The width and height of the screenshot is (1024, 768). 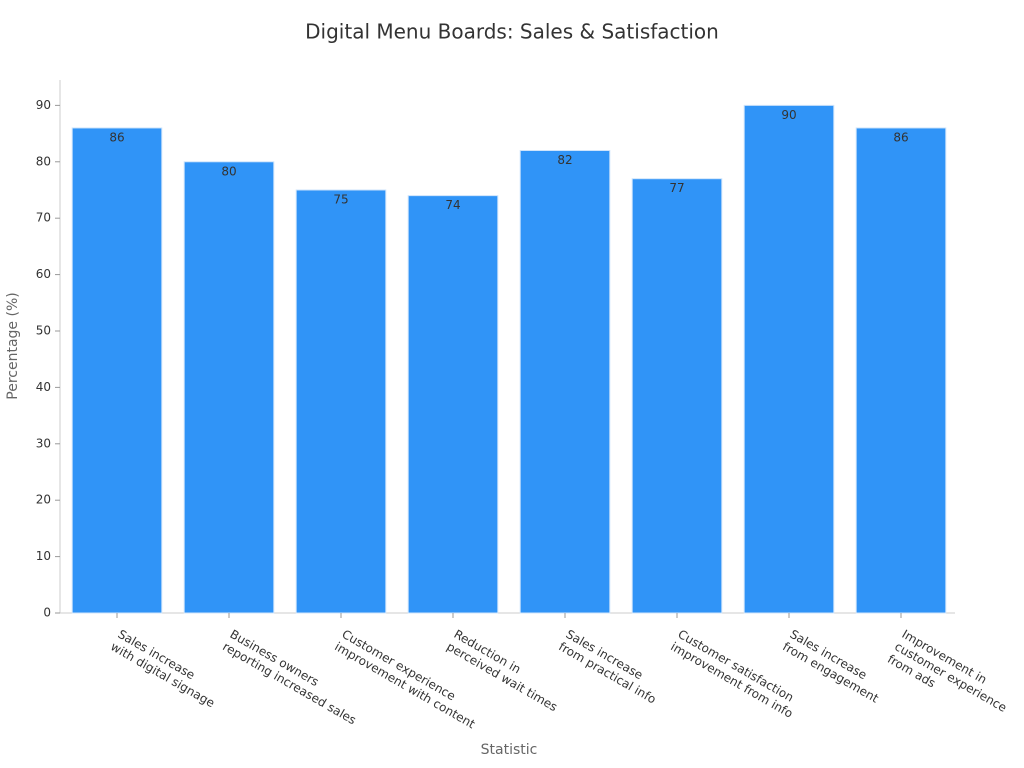 What do you see at coordinates (228, 171) in the screenshot?
I see `value-label: 80` at bounding box center [228, 171].